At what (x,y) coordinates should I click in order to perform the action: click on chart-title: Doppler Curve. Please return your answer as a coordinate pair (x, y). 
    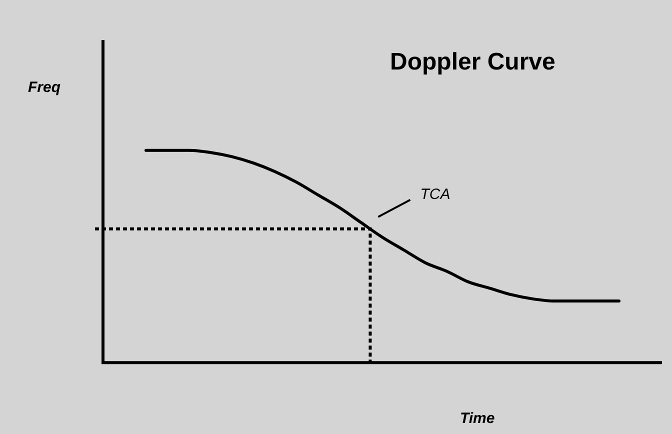
    Looking at the image, I should click on (473, 62).